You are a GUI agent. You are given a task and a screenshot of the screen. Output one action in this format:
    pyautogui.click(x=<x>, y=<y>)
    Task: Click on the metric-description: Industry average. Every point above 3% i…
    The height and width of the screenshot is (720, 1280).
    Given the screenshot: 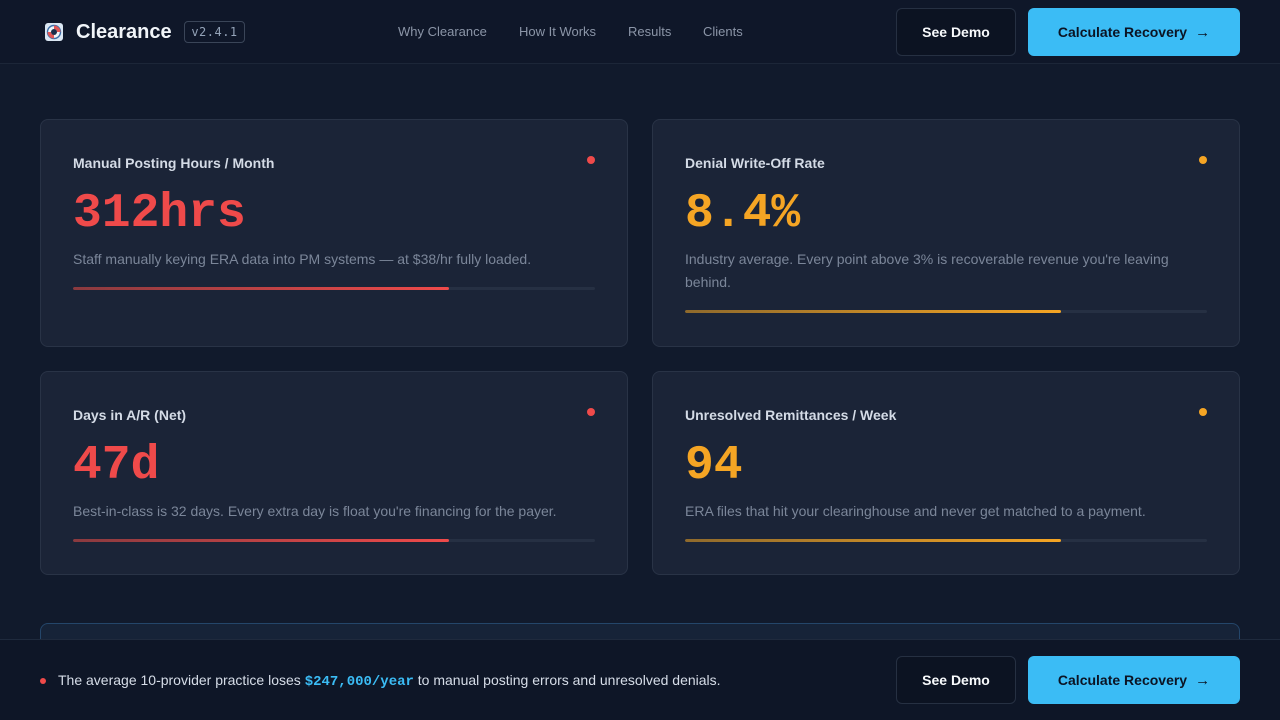 What is the action you would take?
    pyautogui.click(x=927, y=270)
    